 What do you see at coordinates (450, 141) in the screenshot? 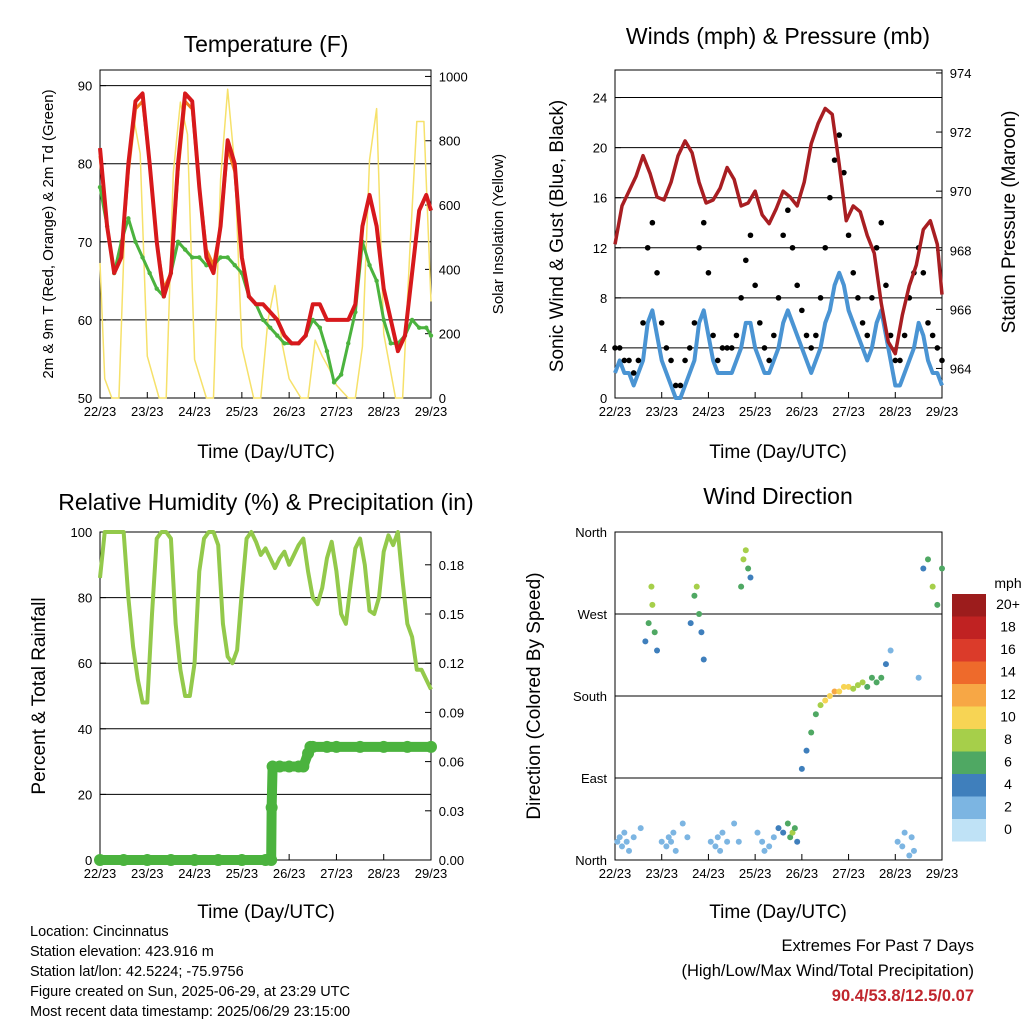
I see `y-tick-label: 800` at bounding box center [450, 141].